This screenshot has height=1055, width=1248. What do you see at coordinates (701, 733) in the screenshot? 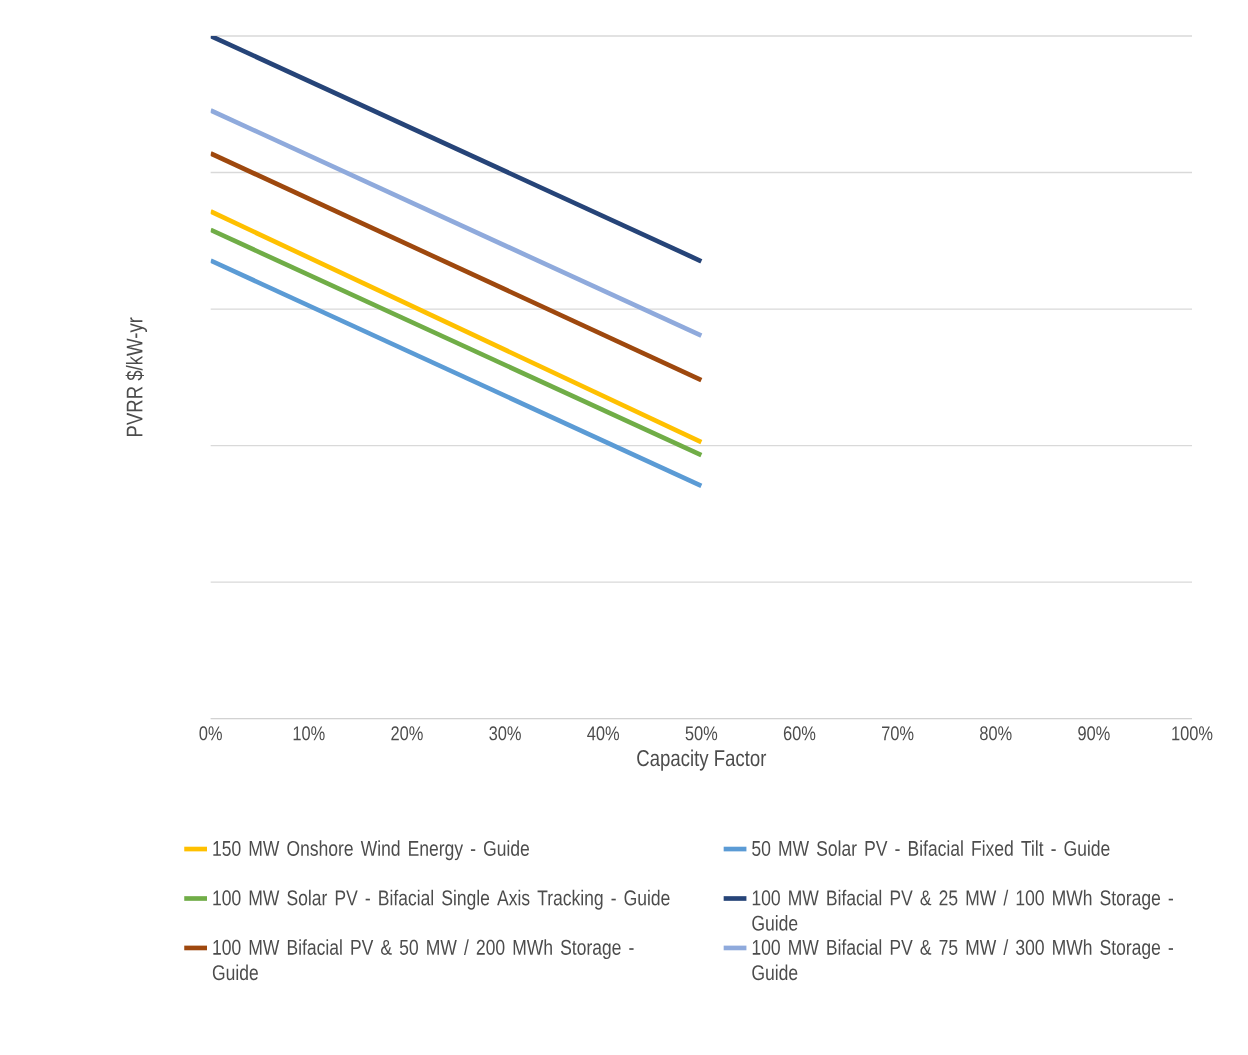
I see `x-tick-label: 50%` at bounding box center [701, 733].